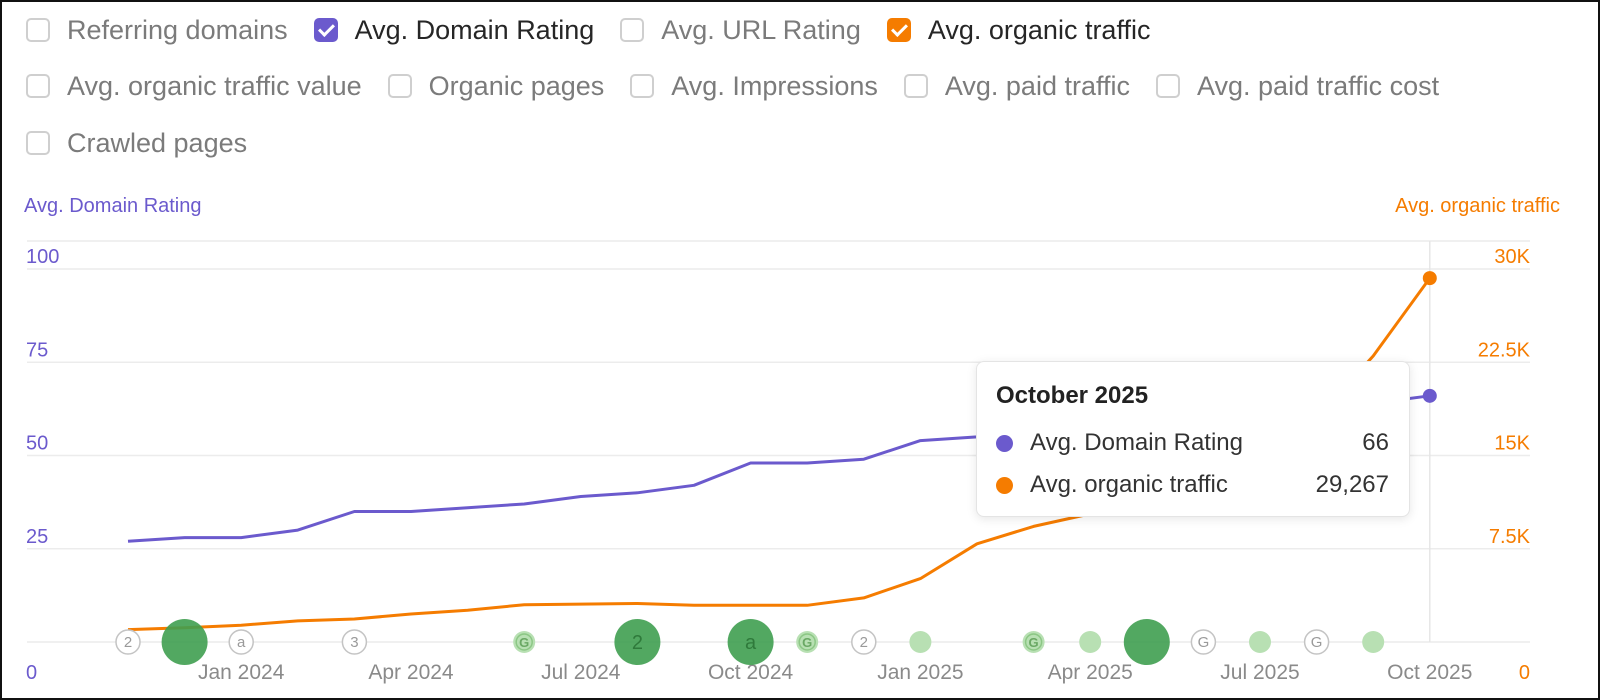  Describe the element at coordinates (1039, 29) in the screenshot. I see `checkbox-label: Avg. organic traffic` at that location.